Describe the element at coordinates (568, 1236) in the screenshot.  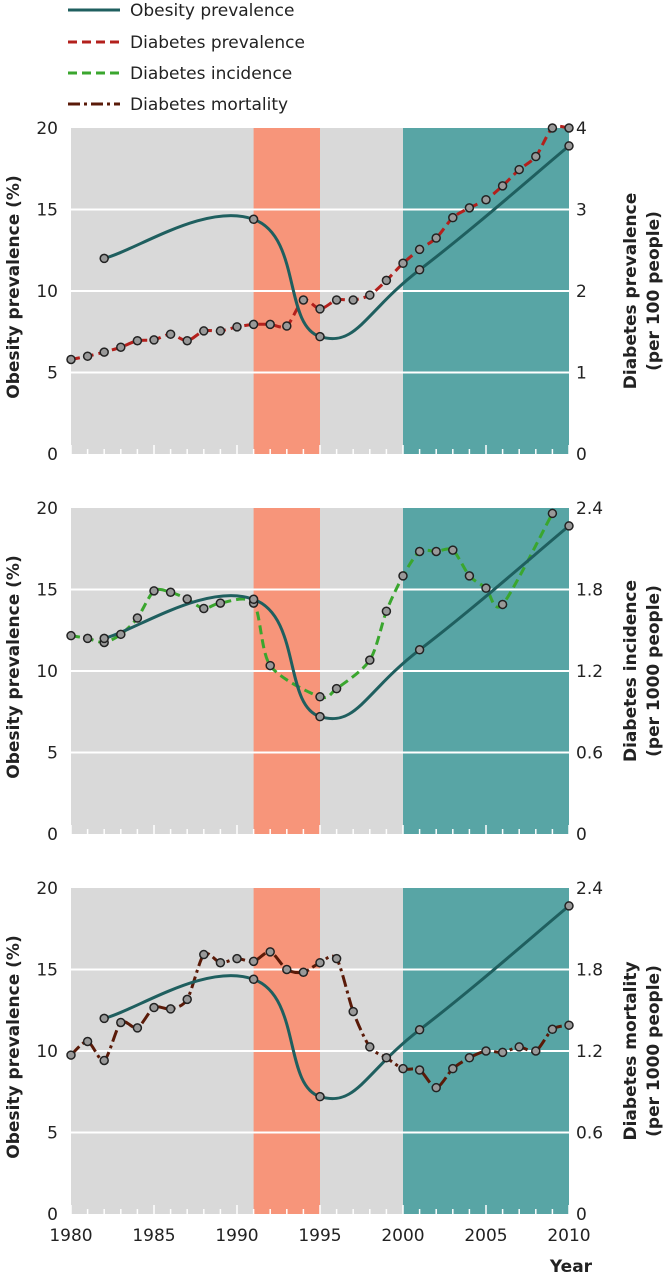
I see `x-tick-label: 2010` at that location.